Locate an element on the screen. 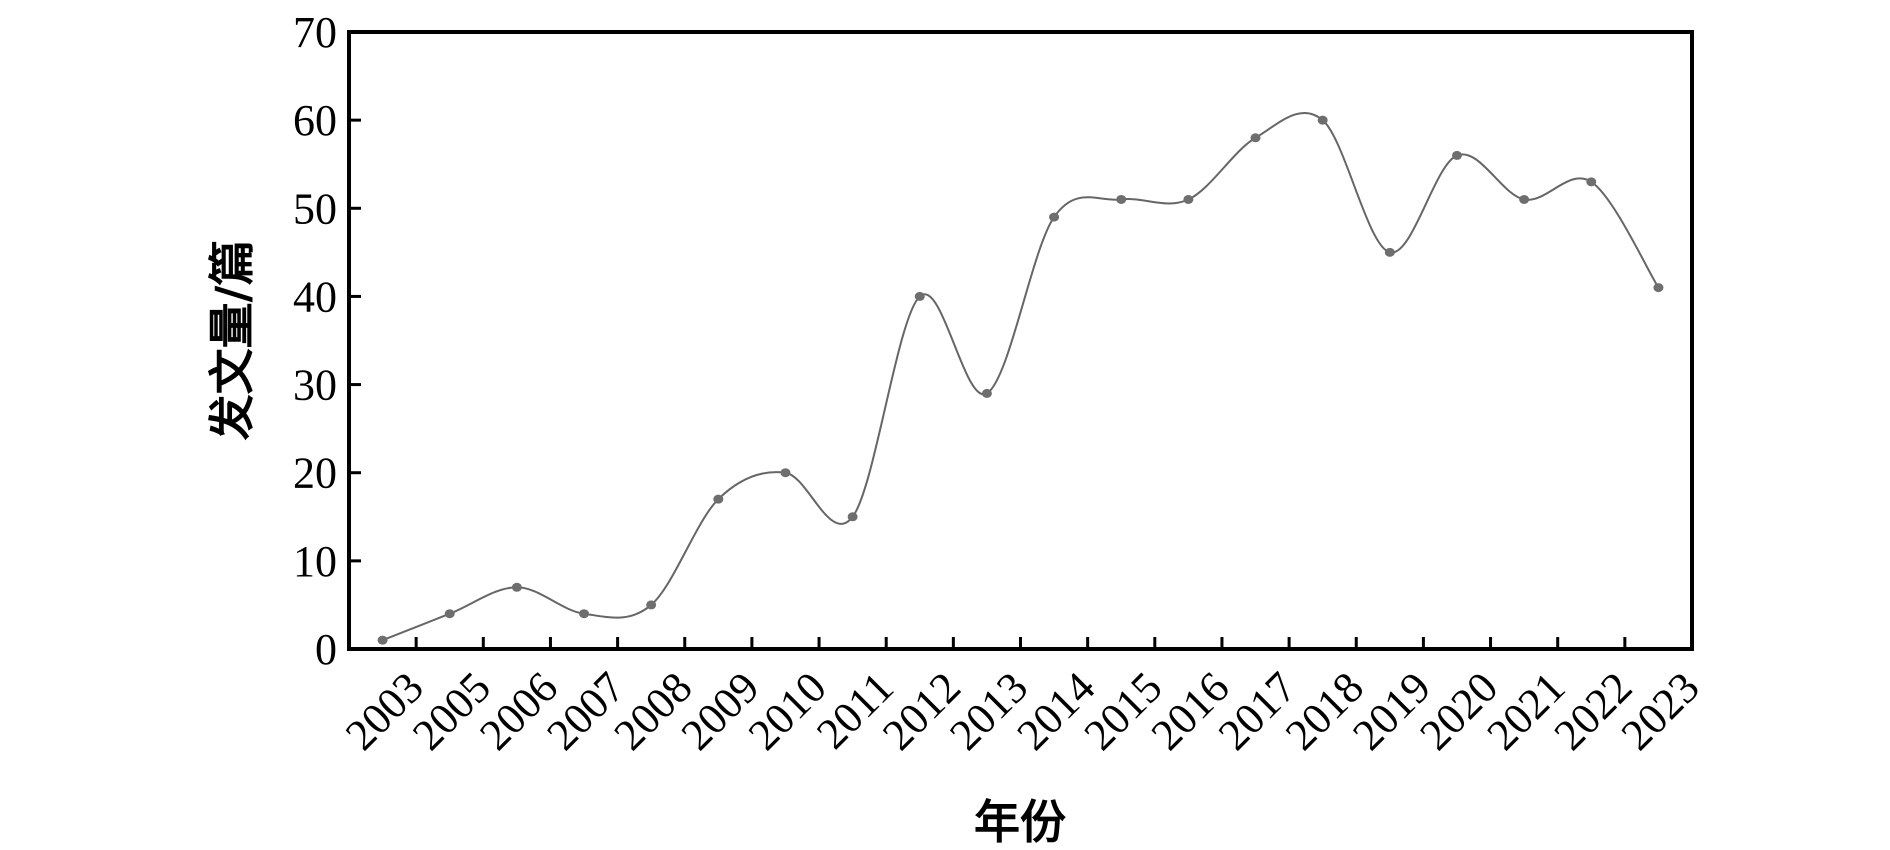 Image resolution: width=1890 pixels, height=850 pixels. y-tick-label: 30 is located at coordinates (315, 385).